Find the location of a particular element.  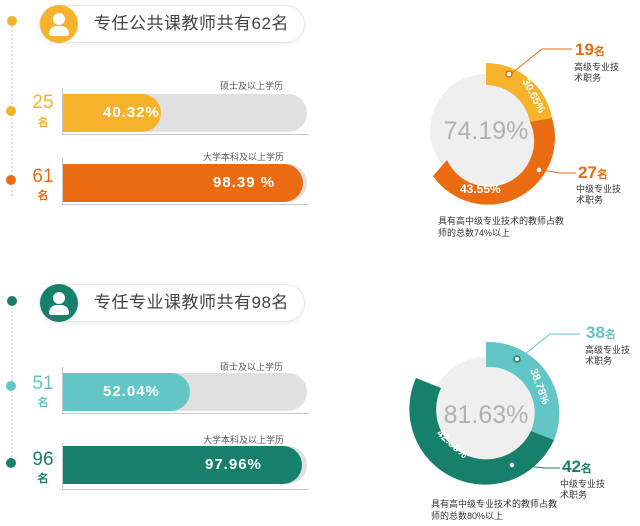

donut-chart: 81.63% 38.78% 42.86% is located at coordinates (494, 409).